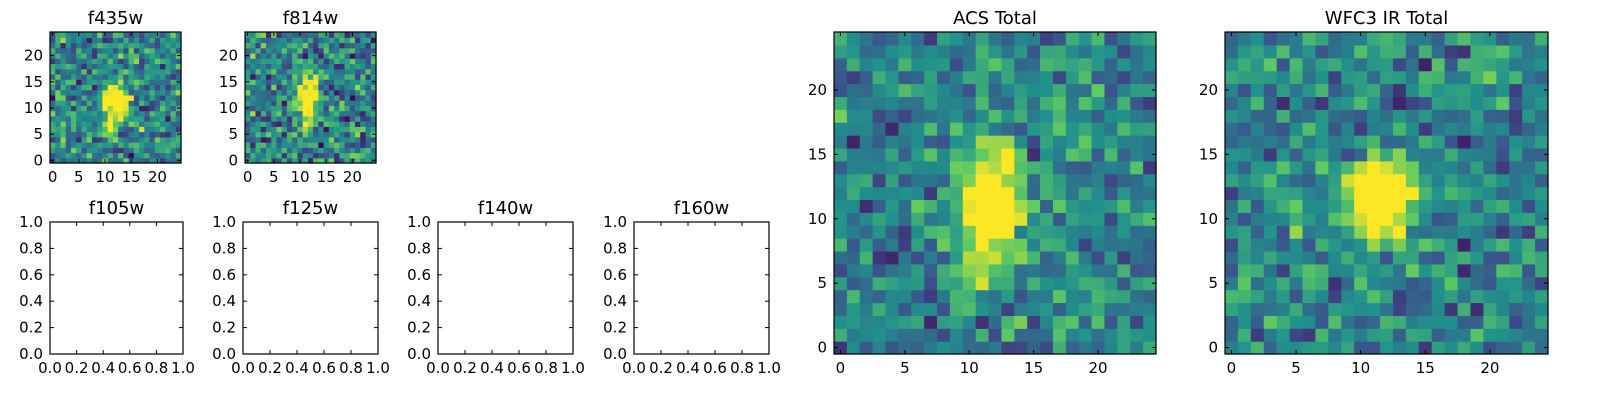  What do you see at coordinates (115, 18) in the screenshot?
I see `panel-title: f435w` at bounding box center [115, 18].